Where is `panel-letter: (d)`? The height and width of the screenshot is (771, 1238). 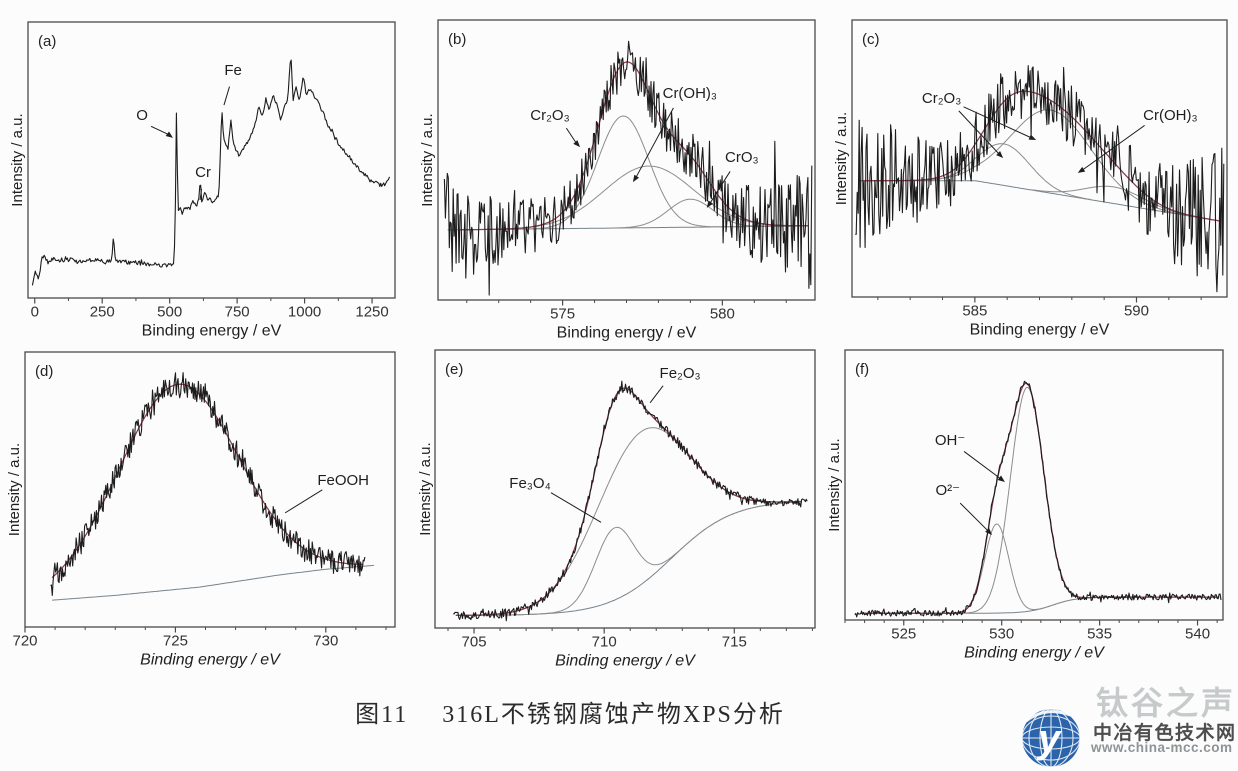
panel-letter: (d) is located at coordinates (44, 371).